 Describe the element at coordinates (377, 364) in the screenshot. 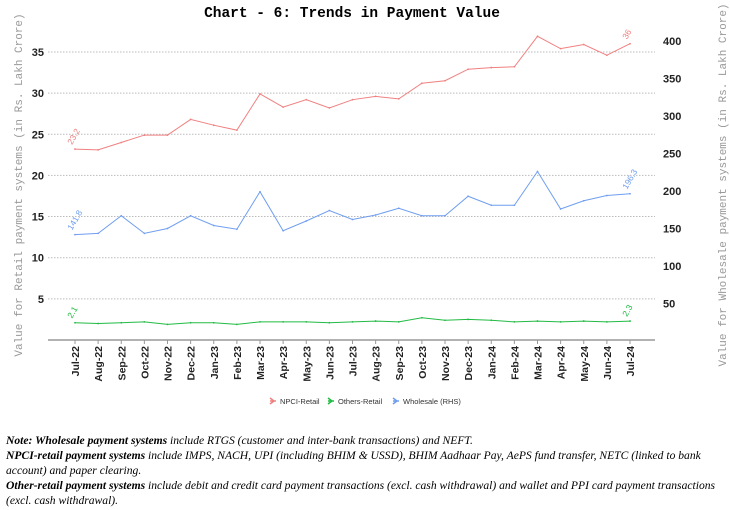

I see `x-tick-label: Aug-23` at that location.